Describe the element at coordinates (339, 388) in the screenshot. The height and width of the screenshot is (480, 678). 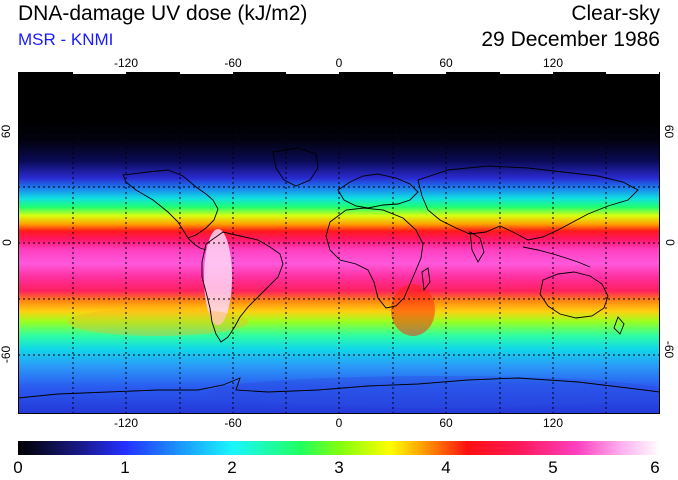
I see `coastline-antarctica` at that location.